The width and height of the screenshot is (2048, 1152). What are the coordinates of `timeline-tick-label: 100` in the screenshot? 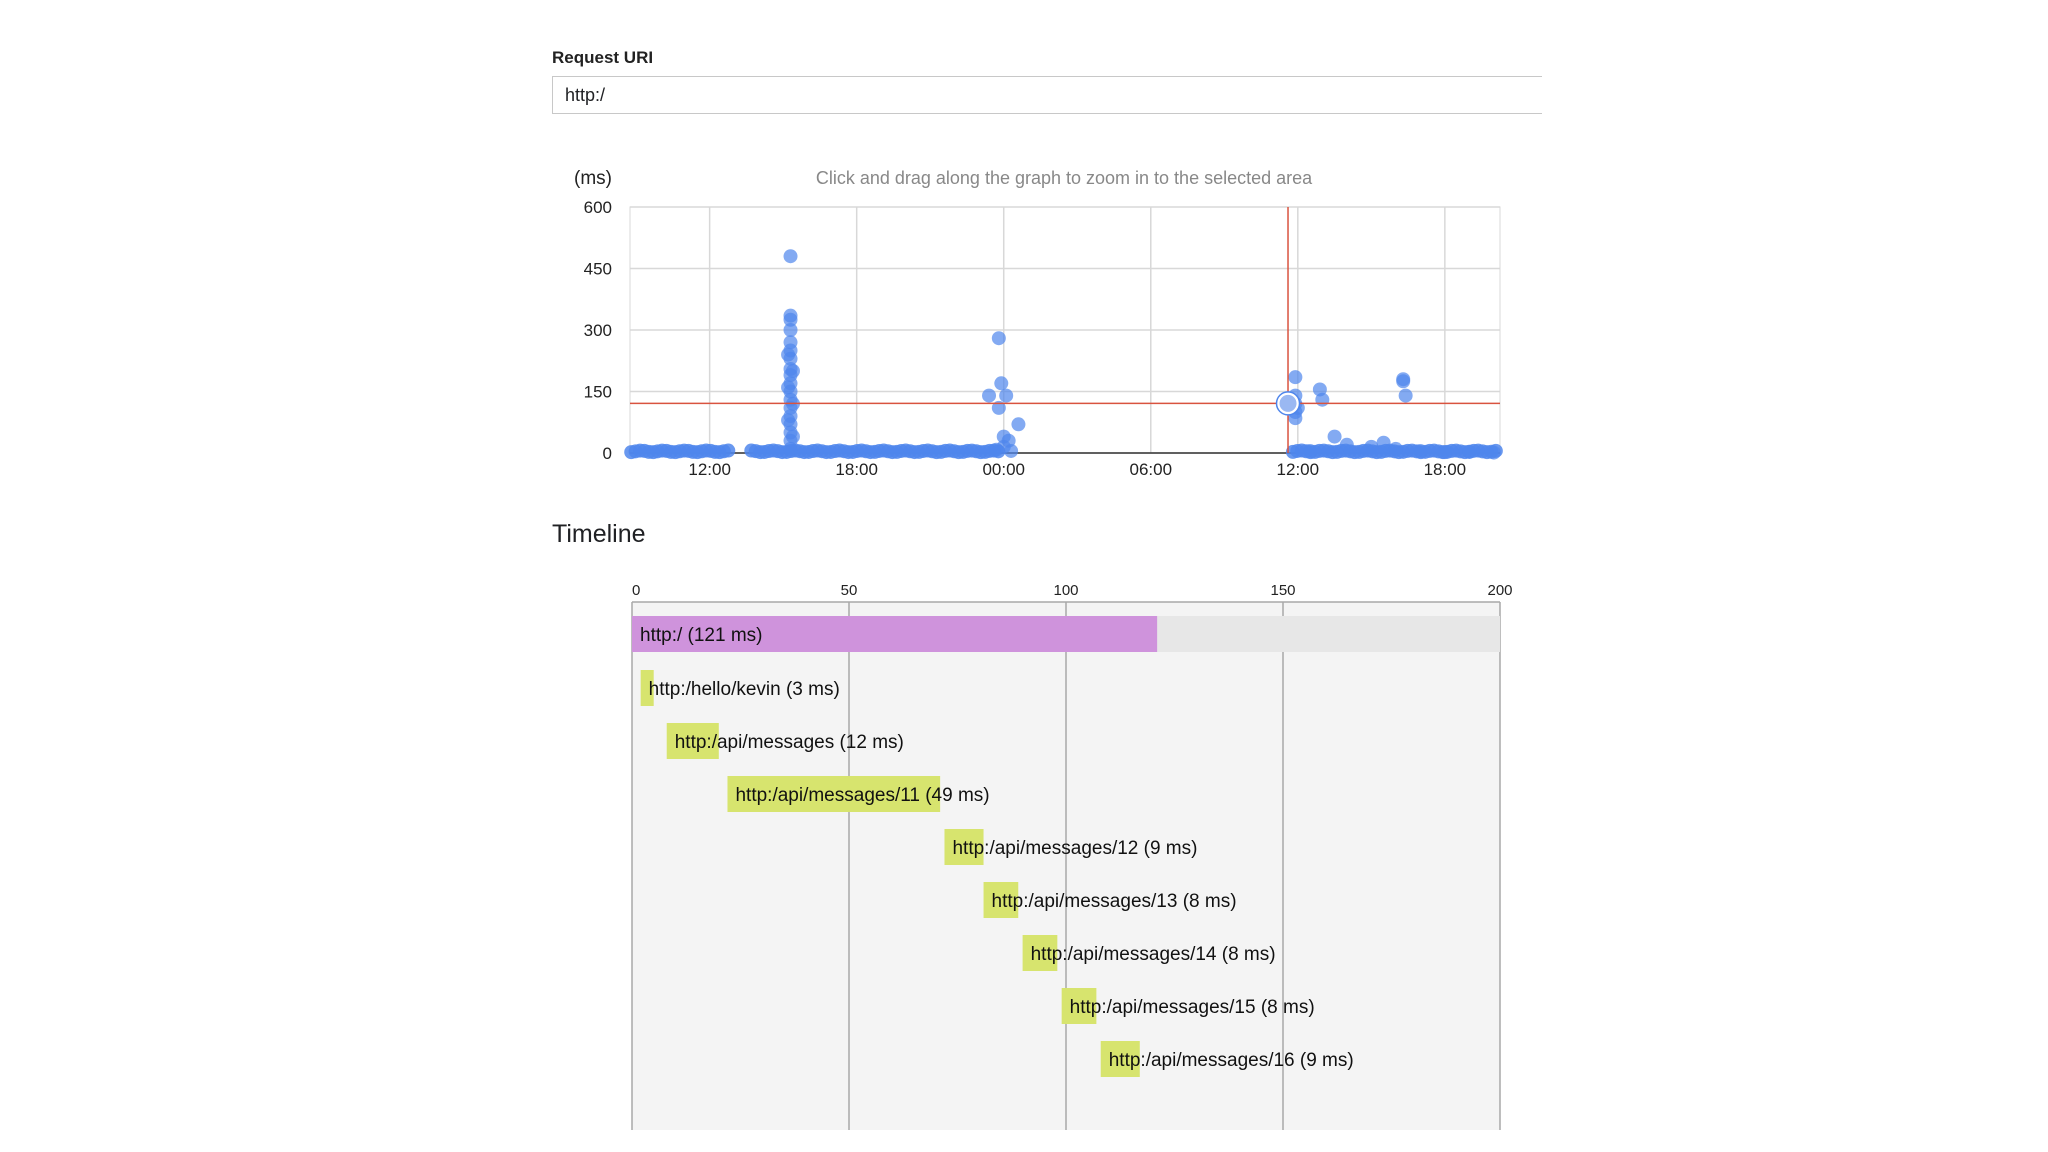 It's located at (1065, 590).